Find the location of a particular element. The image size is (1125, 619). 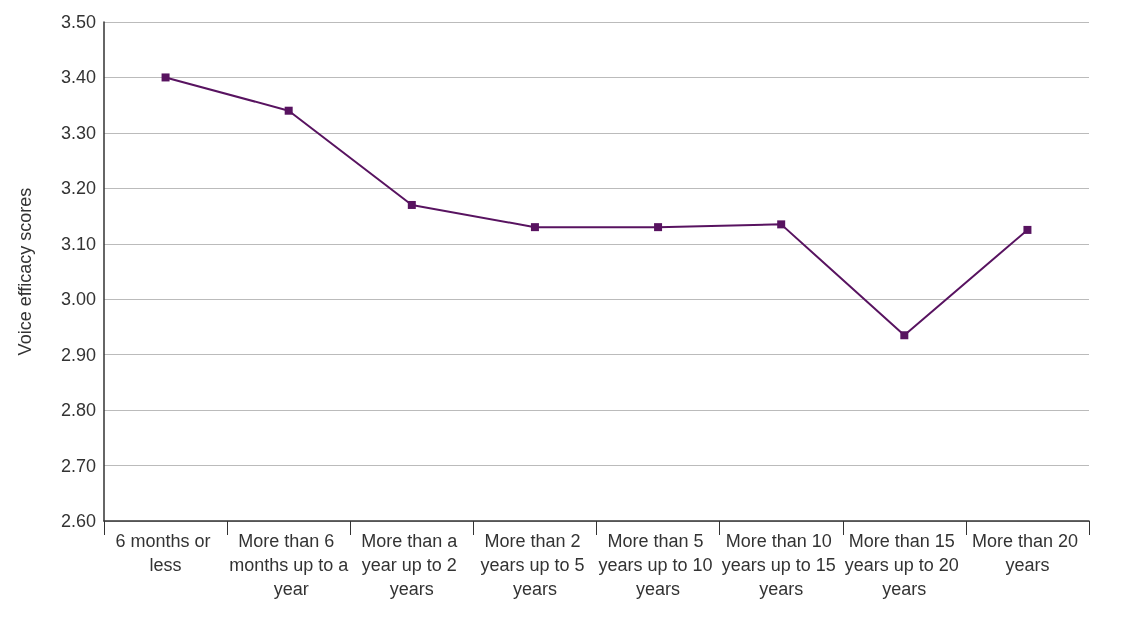

y-tick-label: 2.70 is located at coordinates (78, 465).